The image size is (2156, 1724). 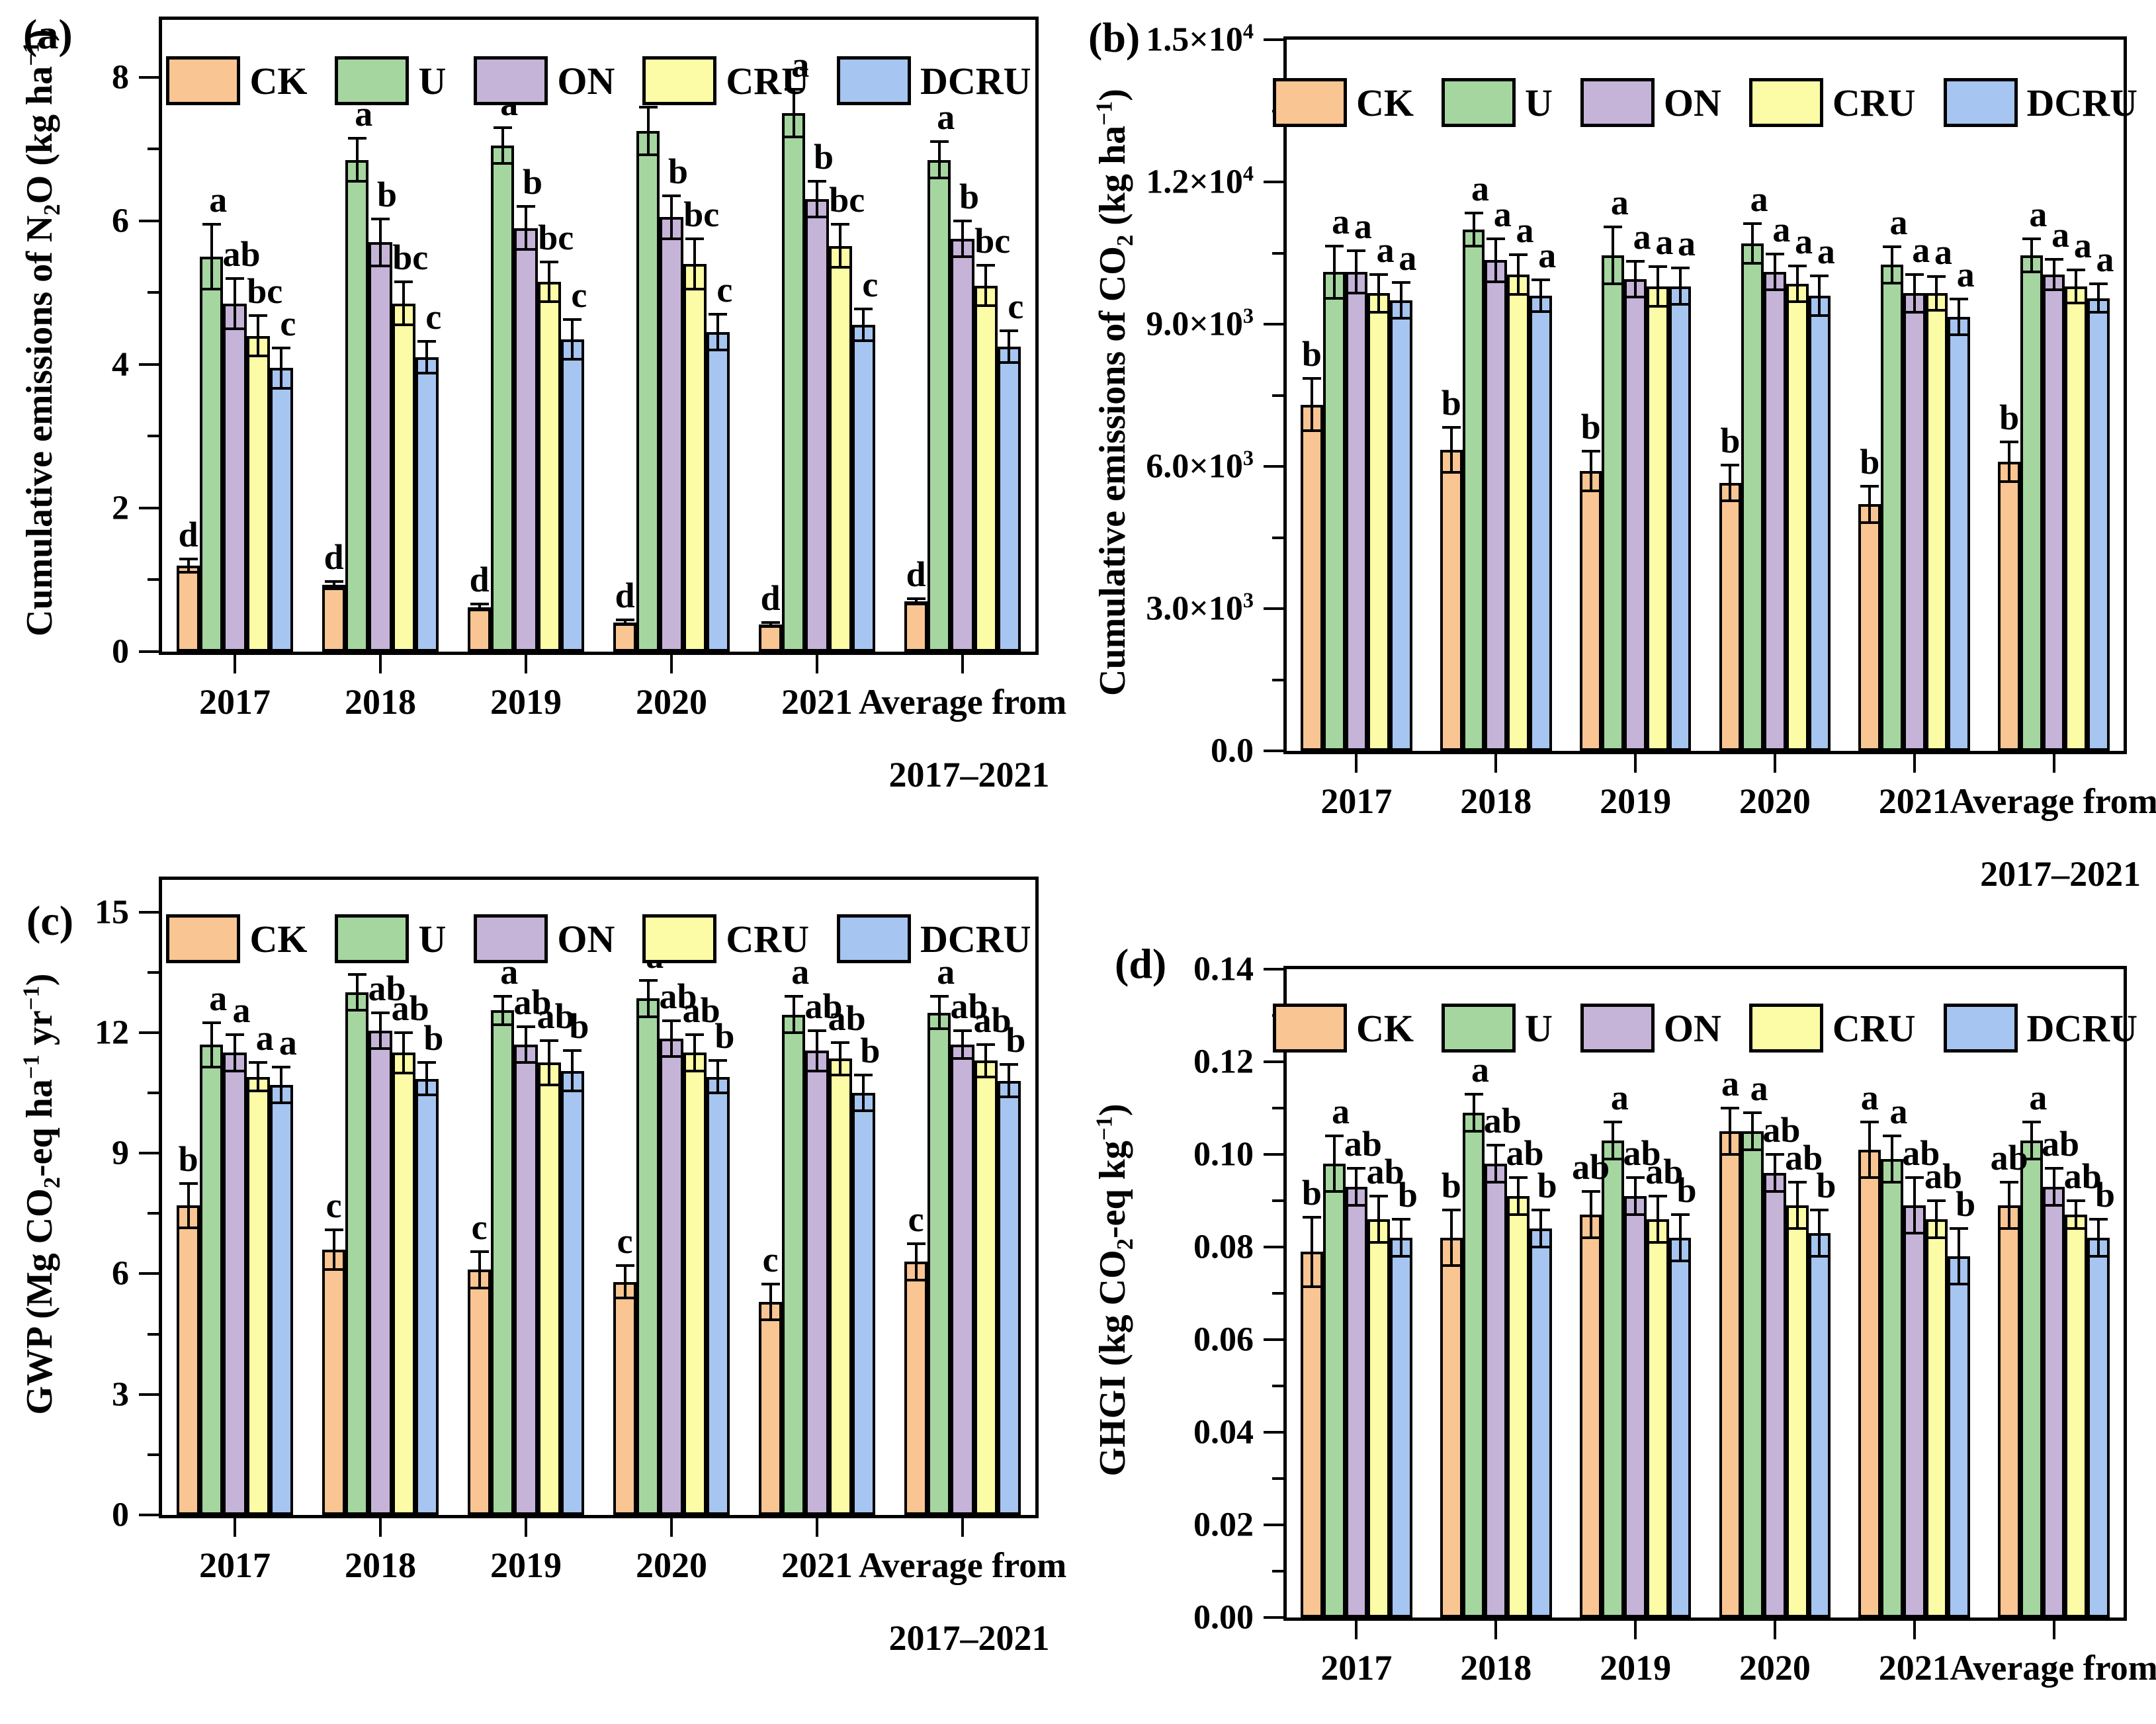 What do you see at coordinates (112, 912) in the screenshot?
I see `y-tick-label: 15` at bounding box center [112, 912].